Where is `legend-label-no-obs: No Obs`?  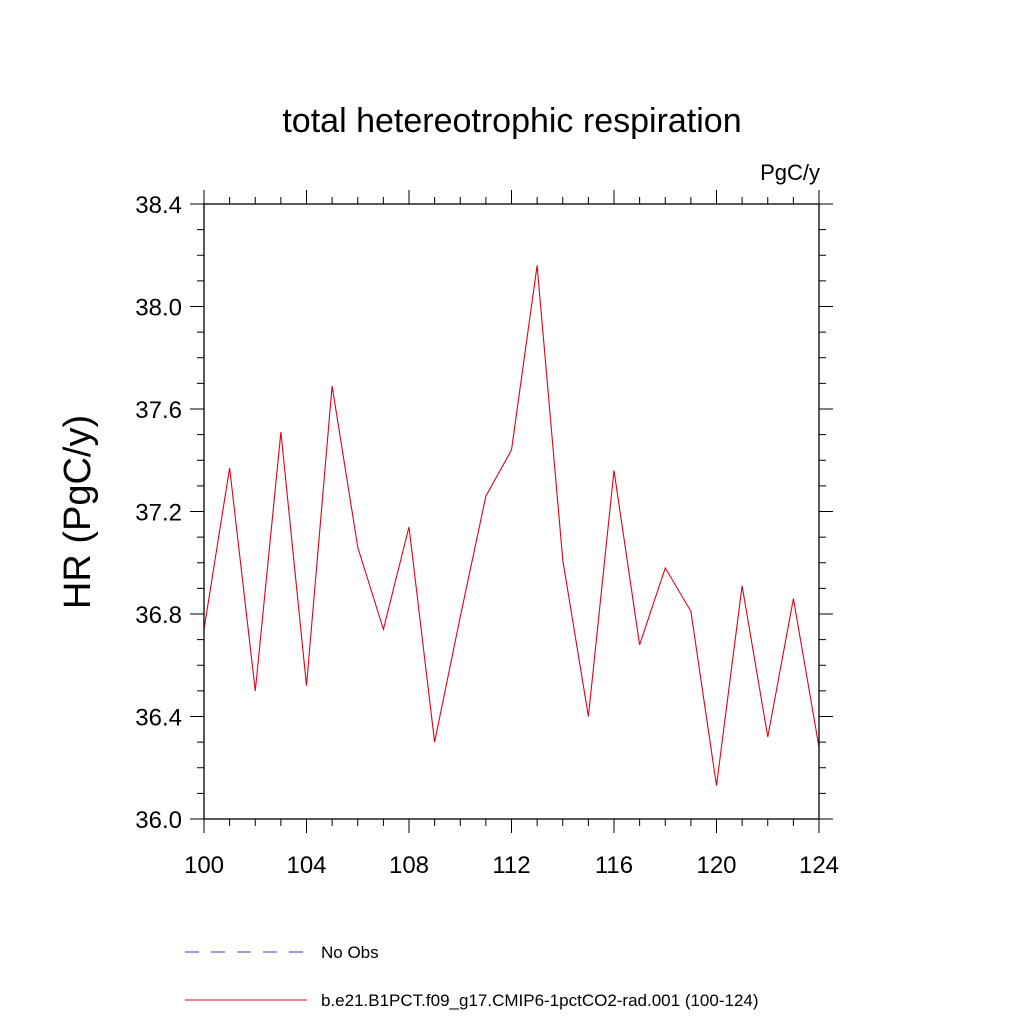 legend-label-no-obs: No Obs is located at coordinates (350, 952).